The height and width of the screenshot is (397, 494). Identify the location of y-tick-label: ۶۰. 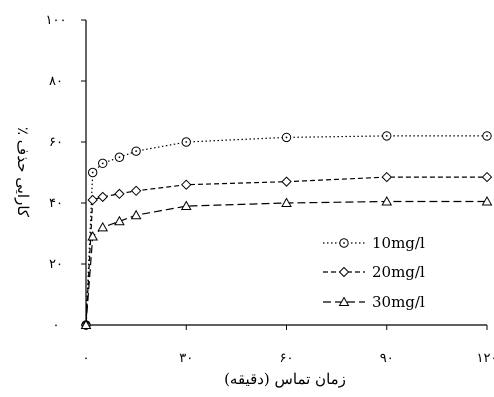
(56, 142).